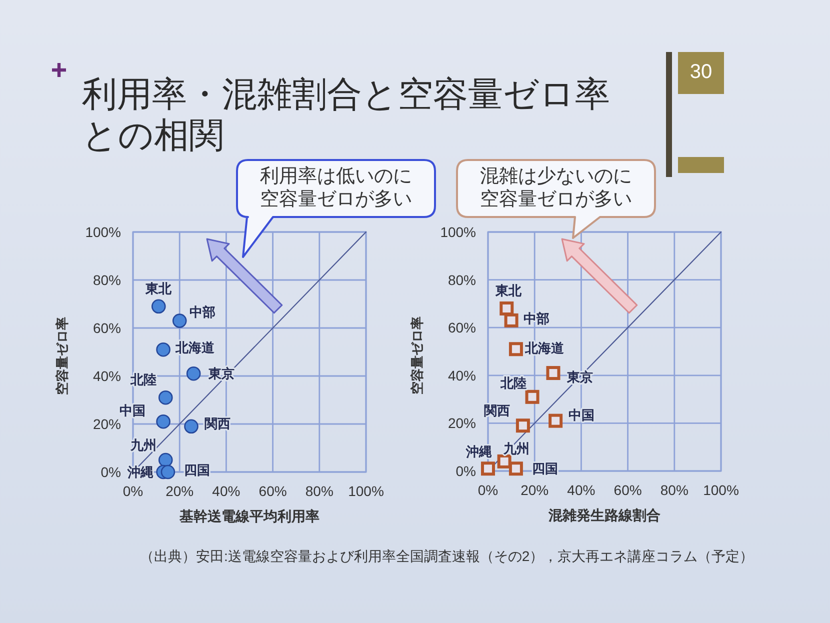  Describe the element at coordinates (447, 556) in the screenshot. I see `text: （出典）安田:送電線空容量および利用率全国調査速報（その2），京大再エネ講座コラム（予定）` at that location.